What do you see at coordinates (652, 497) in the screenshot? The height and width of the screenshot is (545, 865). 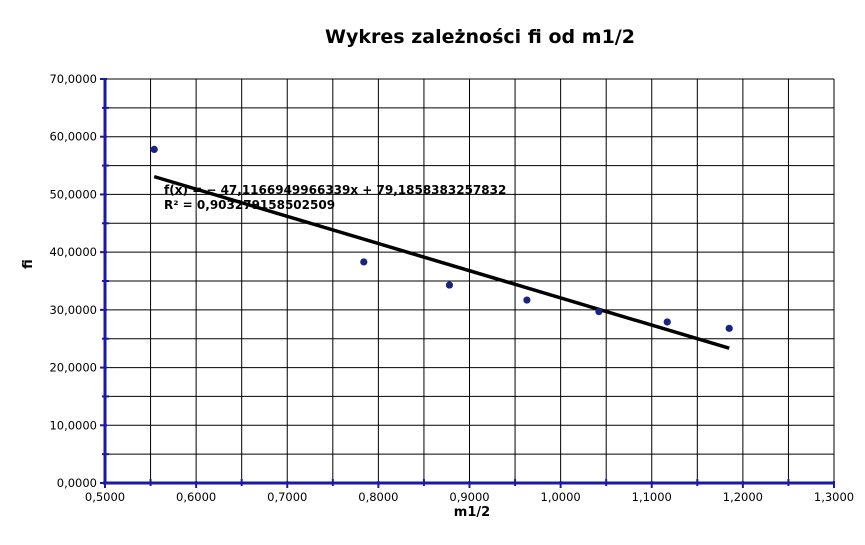 I see `x-tick-label: 1,1000` at bounding box center [652, 497].